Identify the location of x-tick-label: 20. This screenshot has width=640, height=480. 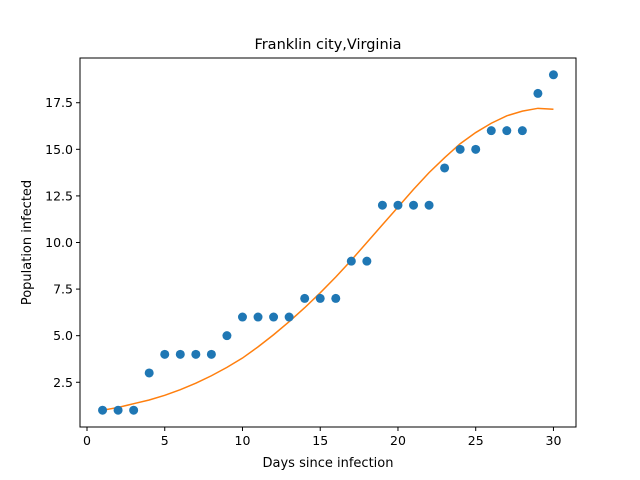
(398, 440).